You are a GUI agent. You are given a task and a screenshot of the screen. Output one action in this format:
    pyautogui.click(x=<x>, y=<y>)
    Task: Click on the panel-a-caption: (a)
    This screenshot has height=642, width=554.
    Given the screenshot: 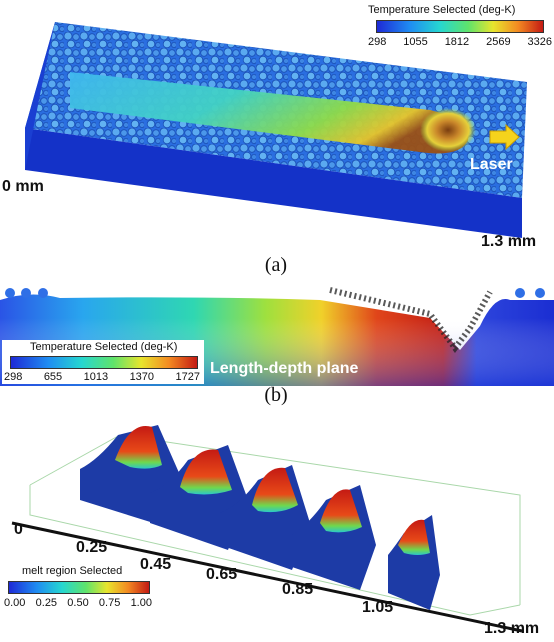 What is the action you would take?
    pyautogui.click(x=276, y=265)
    